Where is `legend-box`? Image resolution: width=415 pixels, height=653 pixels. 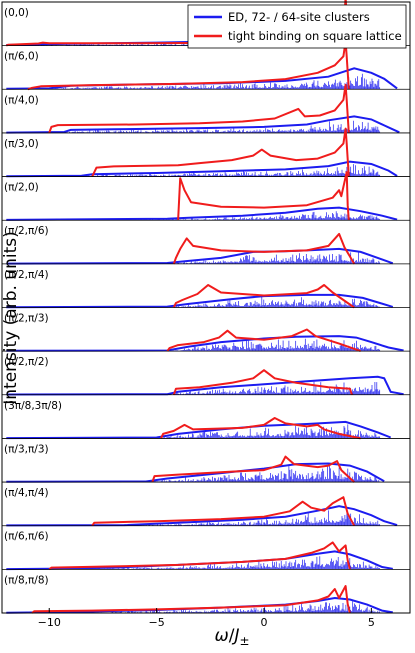 legend-box is located at coordinates (297, 26).